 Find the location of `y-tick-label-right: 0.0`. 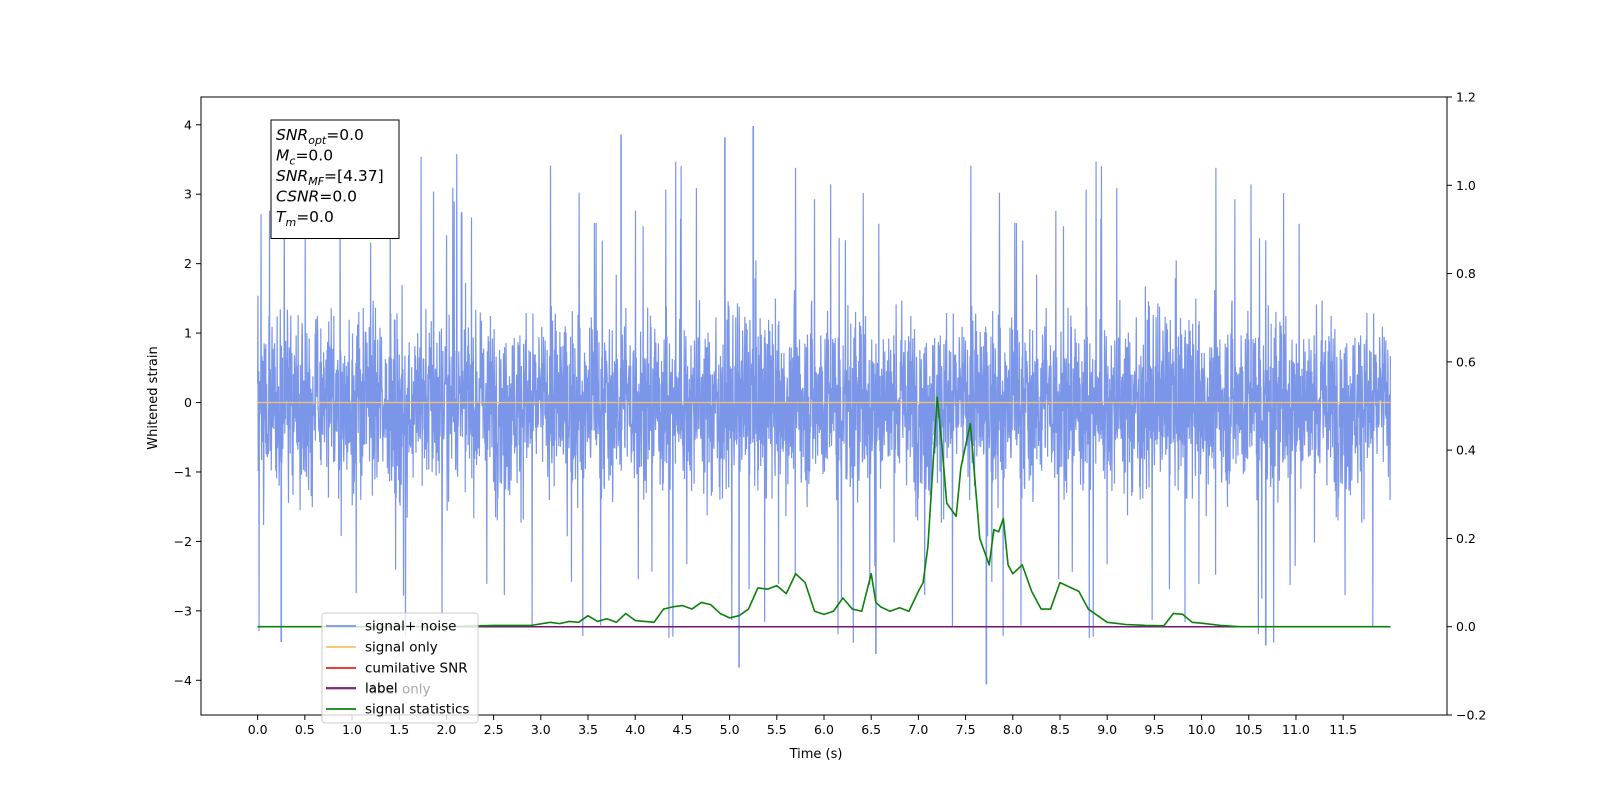

y-tick-label-right: 0.0 is located at coordinates (1466, 626).